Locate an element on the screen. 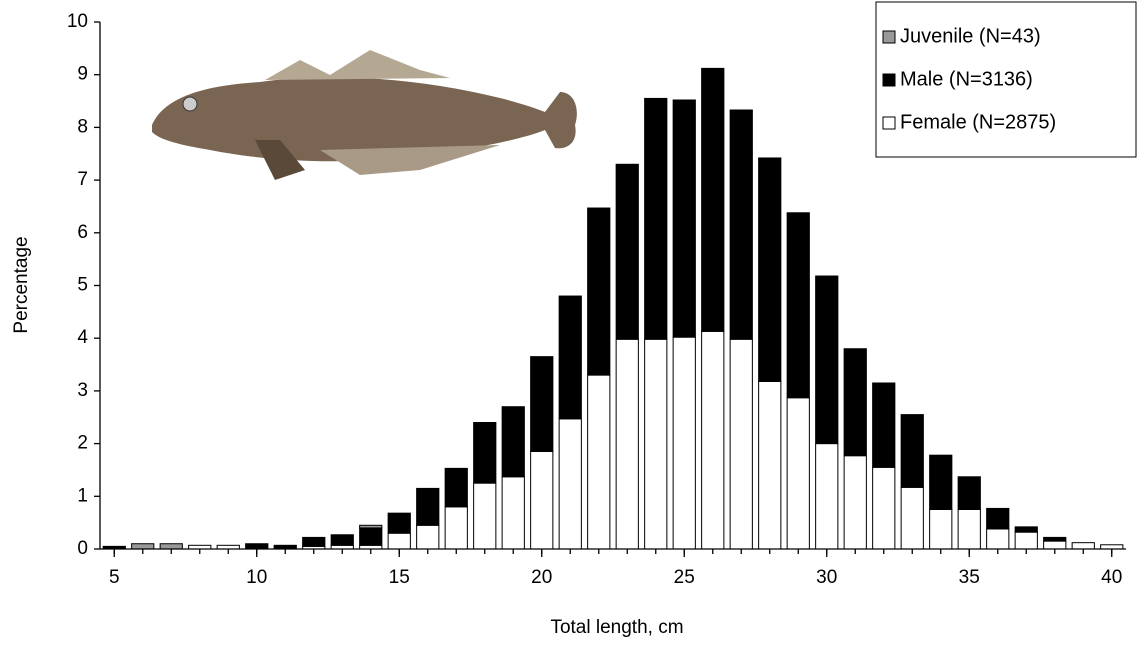 Image resolution: width=1143 pixels, height=651 pixels. x-tick-label: 15 is located at coordinates (399, 577).